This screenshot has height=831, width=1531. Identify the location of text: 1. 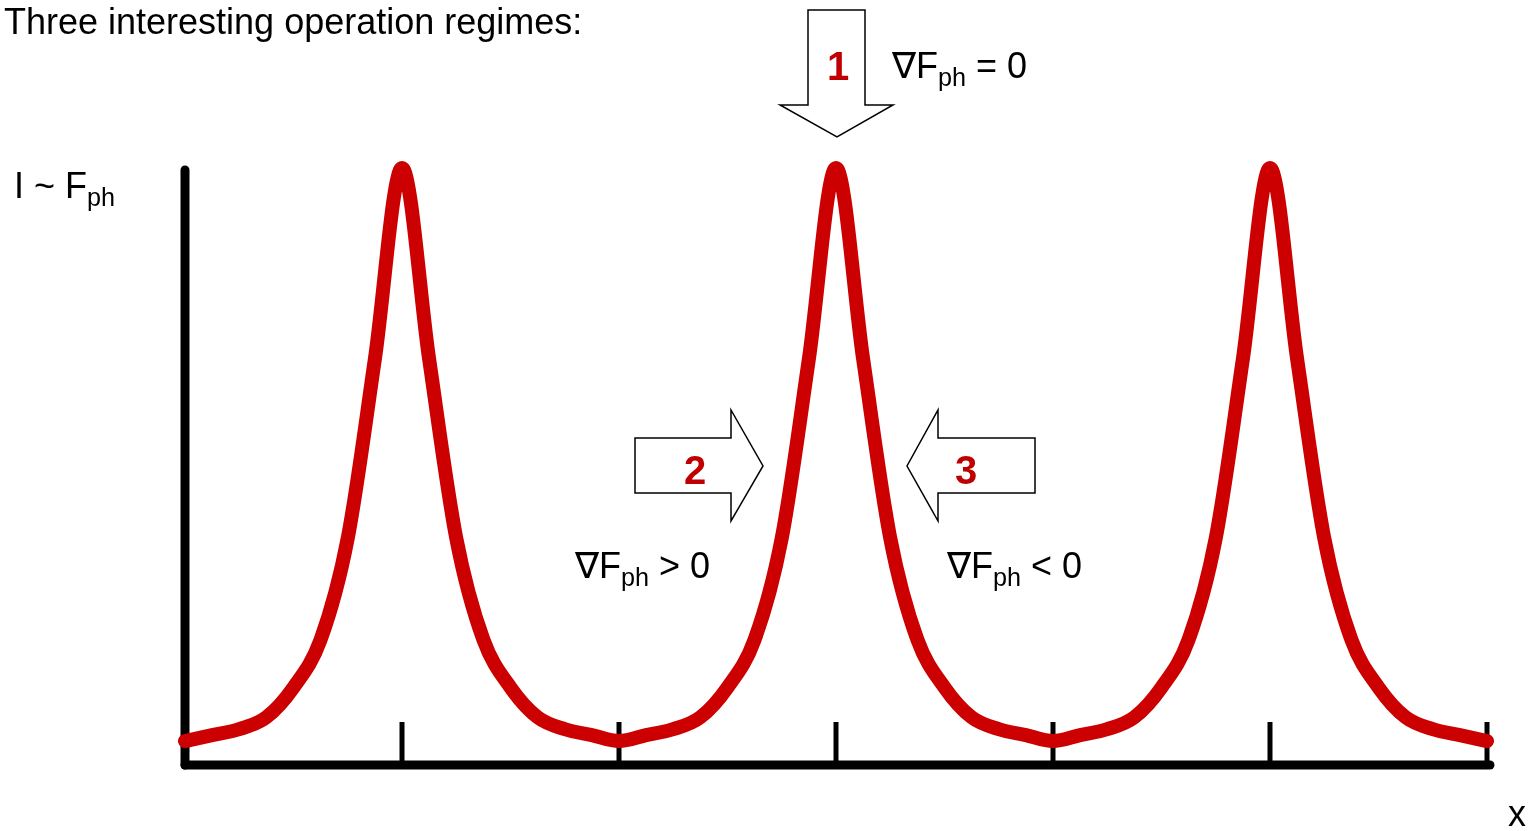
(838, 66).